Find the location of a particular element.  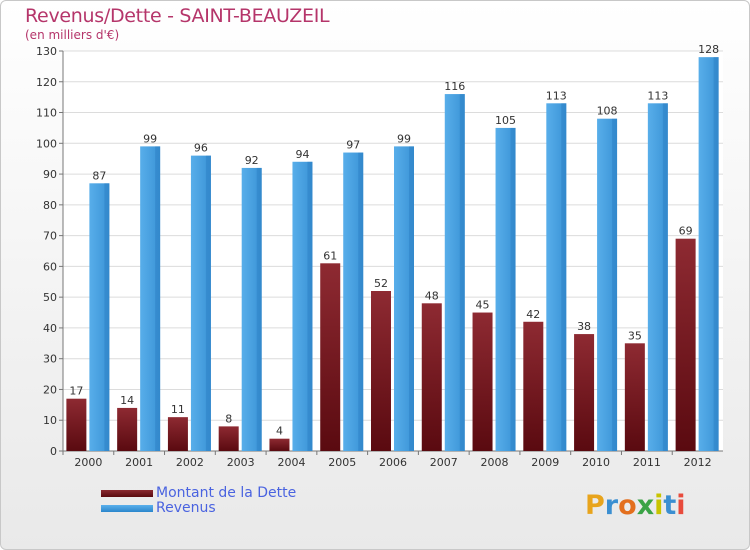

data-label-dette: 35 is located at coordinates (635, 335).